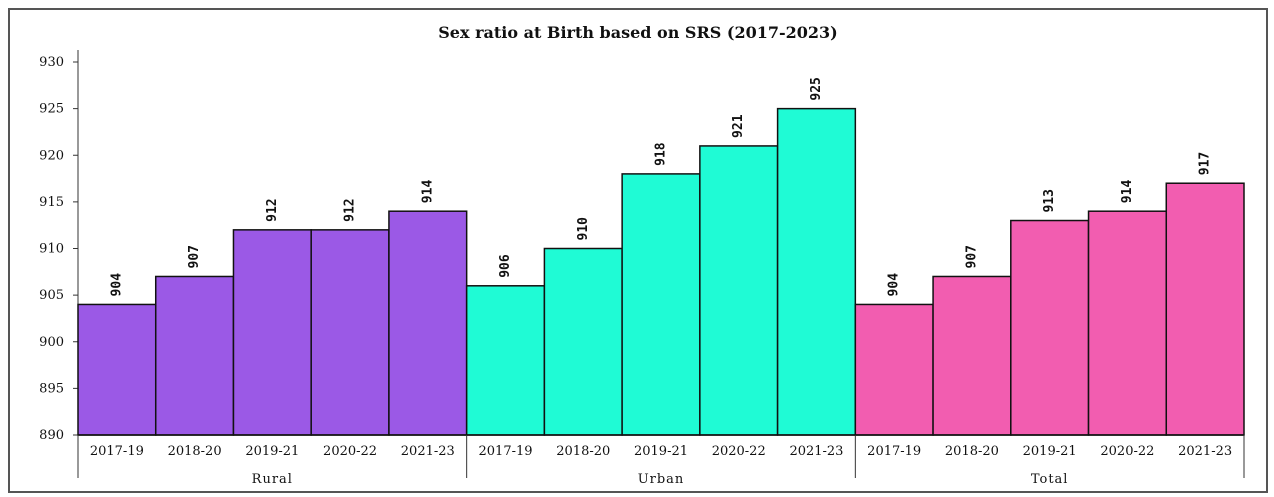 The image size is (1274, 497). Describe the element at coordinates (51, 249) in the screenshot. I see `y-tick-label: 910` at that location.